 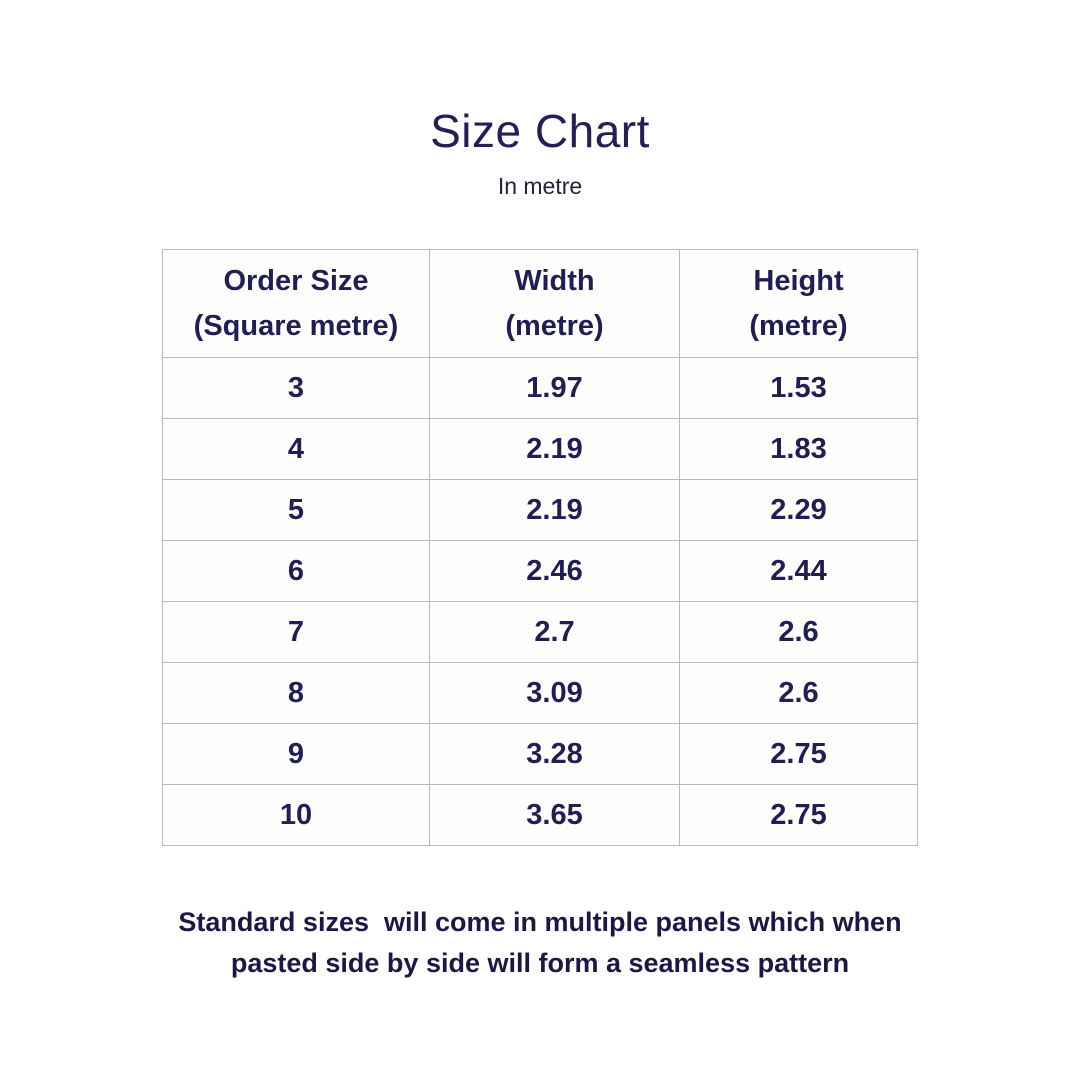 I want to click on cell-width: 3.28, so click(x=554, y=754).